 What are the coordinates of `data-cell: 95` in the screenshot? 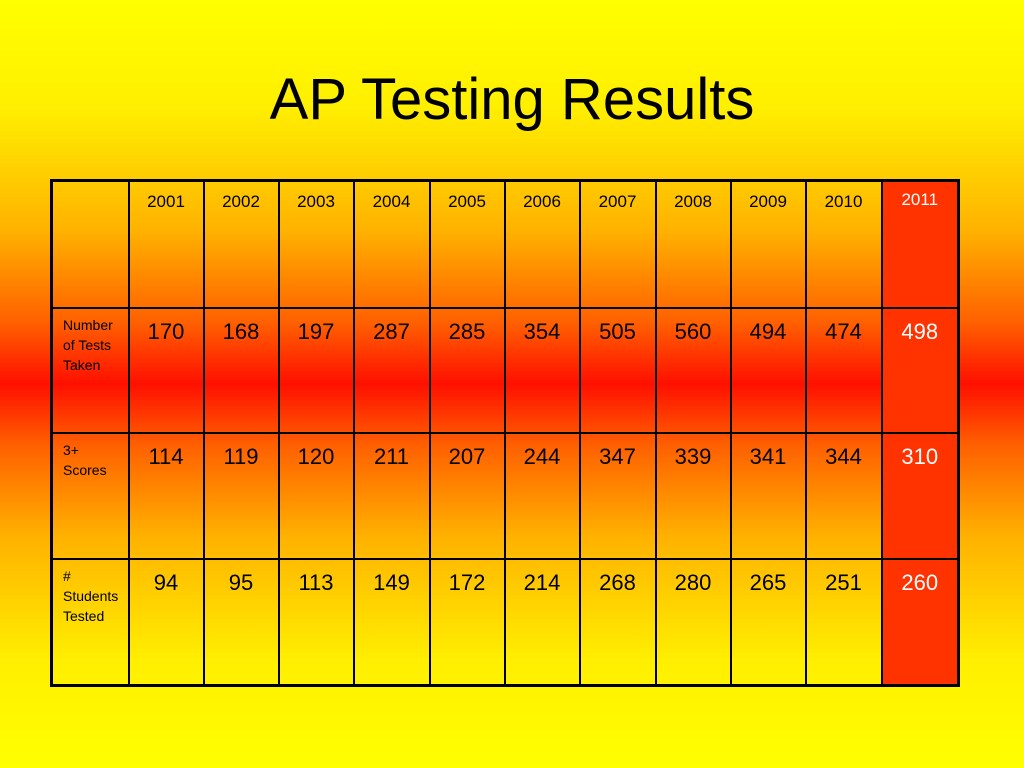 It's located at (241, 622).